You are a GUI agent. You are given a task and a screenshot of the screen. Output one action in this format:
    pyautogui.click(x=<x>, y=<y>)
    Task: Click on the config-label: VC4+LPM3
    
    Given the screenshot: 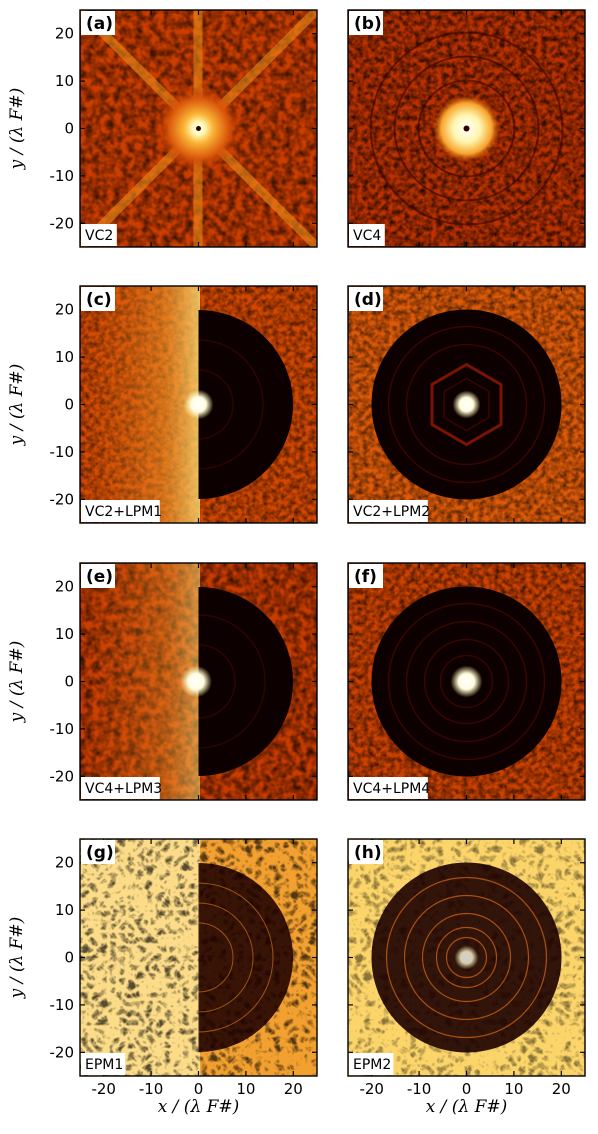 What is the action you would take?
    pyautogui.click(x=123, y=789)
    